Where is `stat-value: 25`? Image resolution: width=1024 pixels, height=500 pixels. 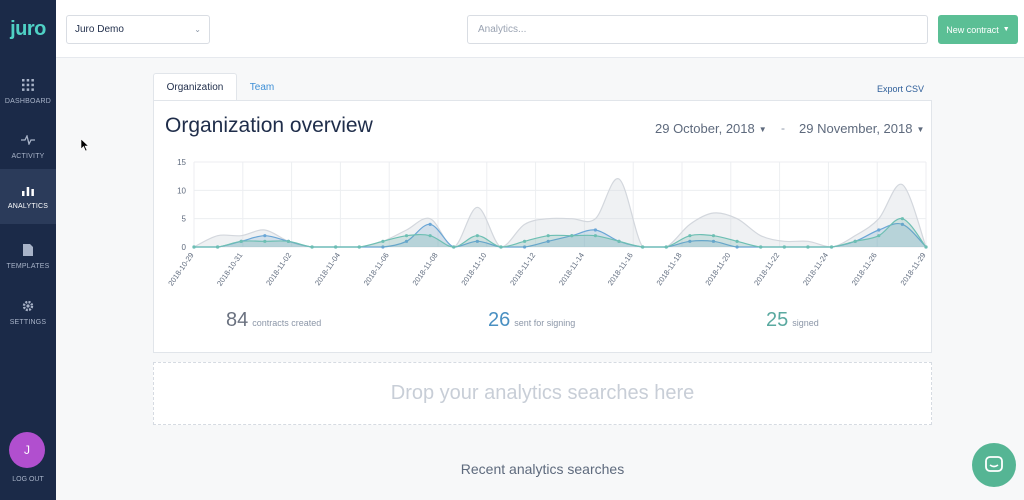 stat-value: 25 is located at coordinates (777, 320).